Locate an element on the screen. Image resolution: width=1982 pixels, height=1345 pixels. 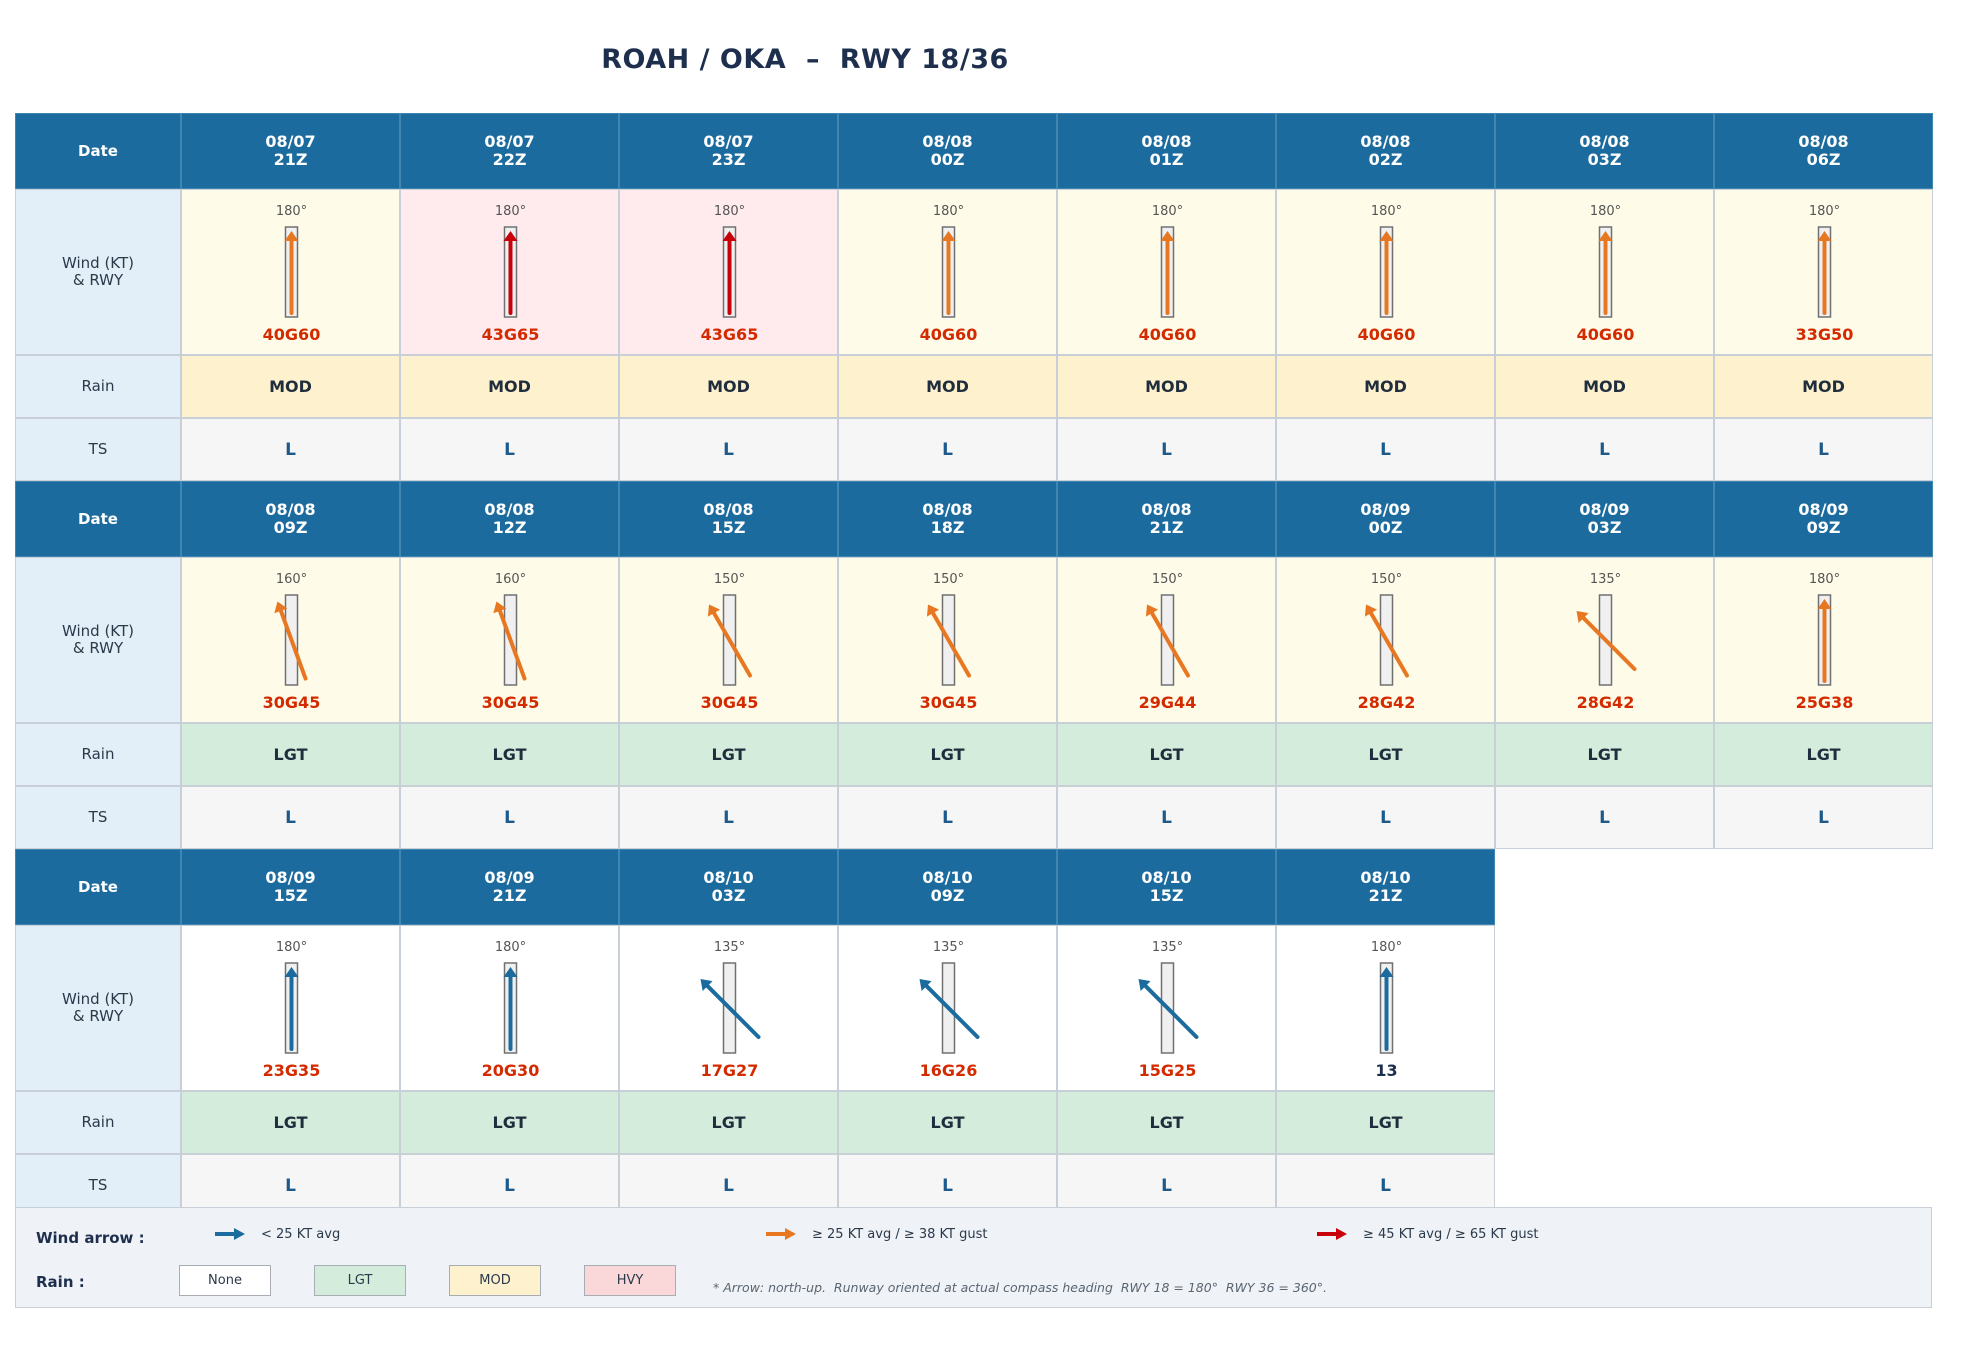
legend-wind-item: ≥ 45 KT avg / ≥ 65 KT gust is located at coordinates (1427, 1234).